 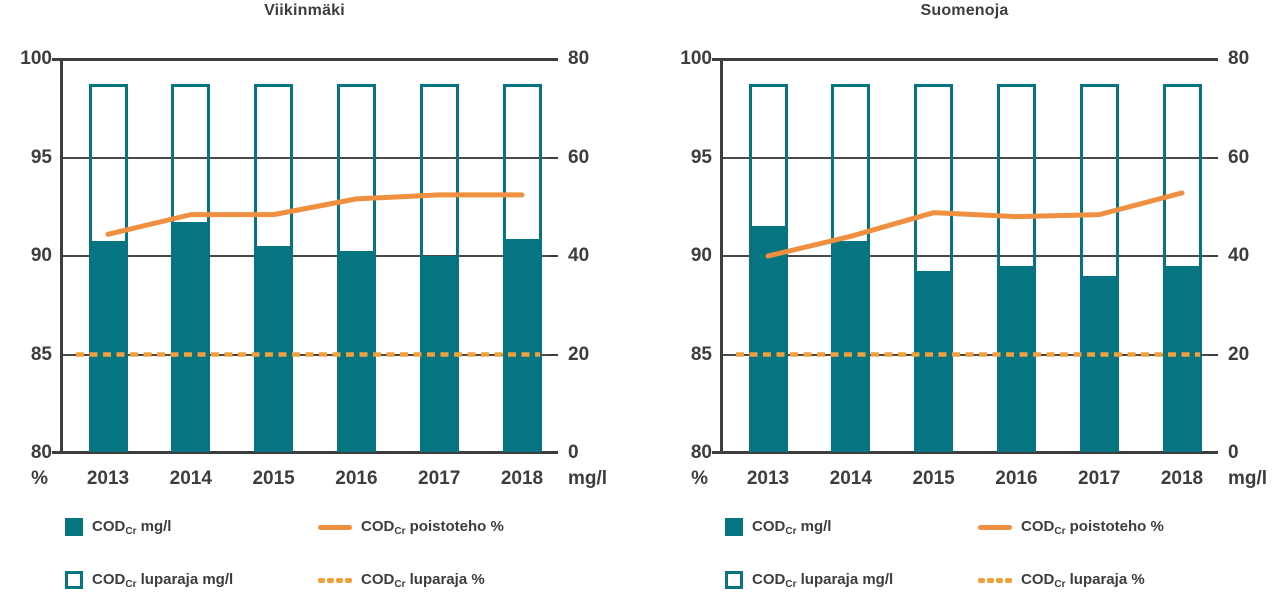 I want to click on y-axis-label-right: 40, so click(x=579, y=255).